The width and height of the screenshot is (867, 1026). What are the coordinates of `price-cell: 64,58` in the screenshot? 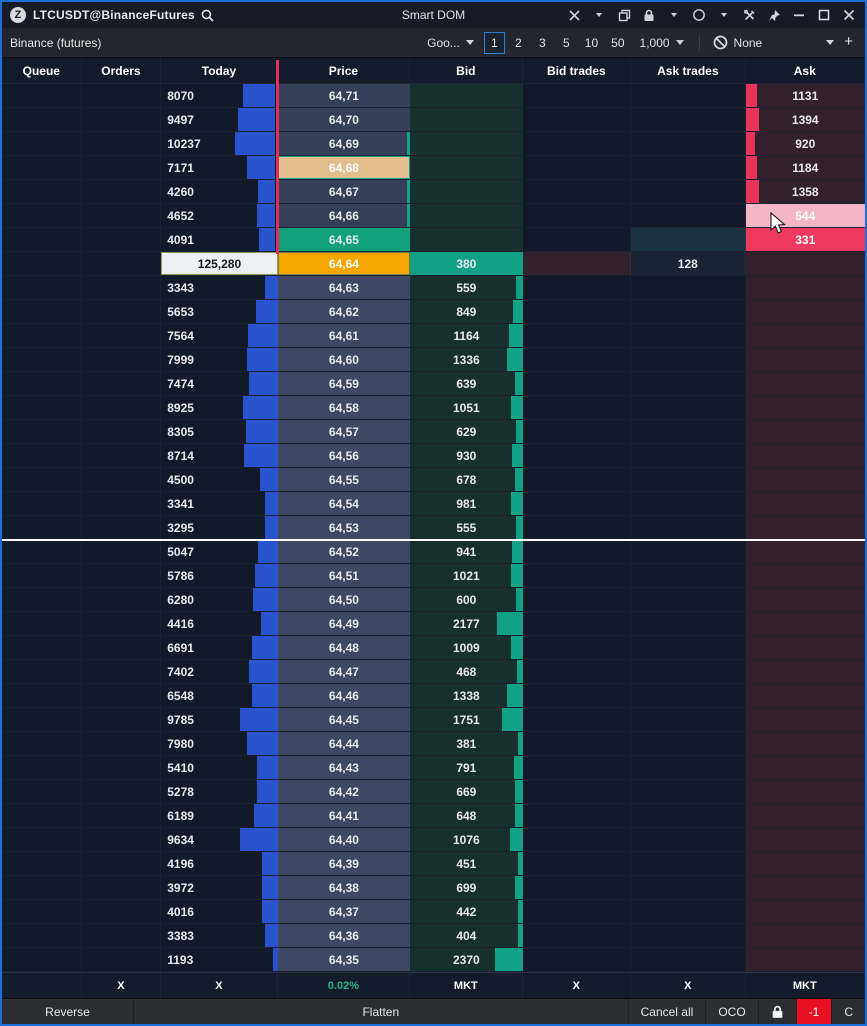 It's located at (344, 407).